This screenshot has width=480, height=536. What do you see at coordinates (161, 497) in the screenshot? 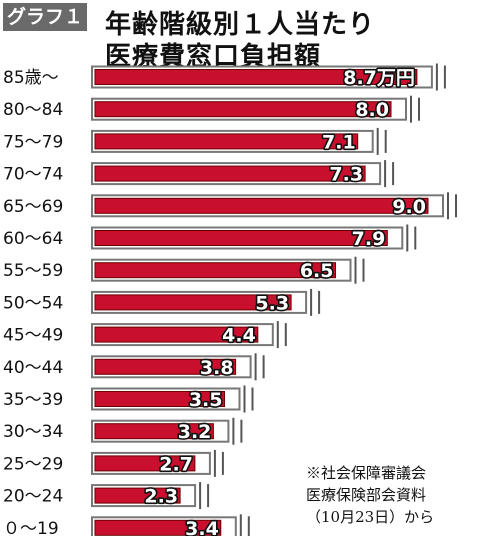
I see `data-label: 2.3` at bounding box center [161, 497].